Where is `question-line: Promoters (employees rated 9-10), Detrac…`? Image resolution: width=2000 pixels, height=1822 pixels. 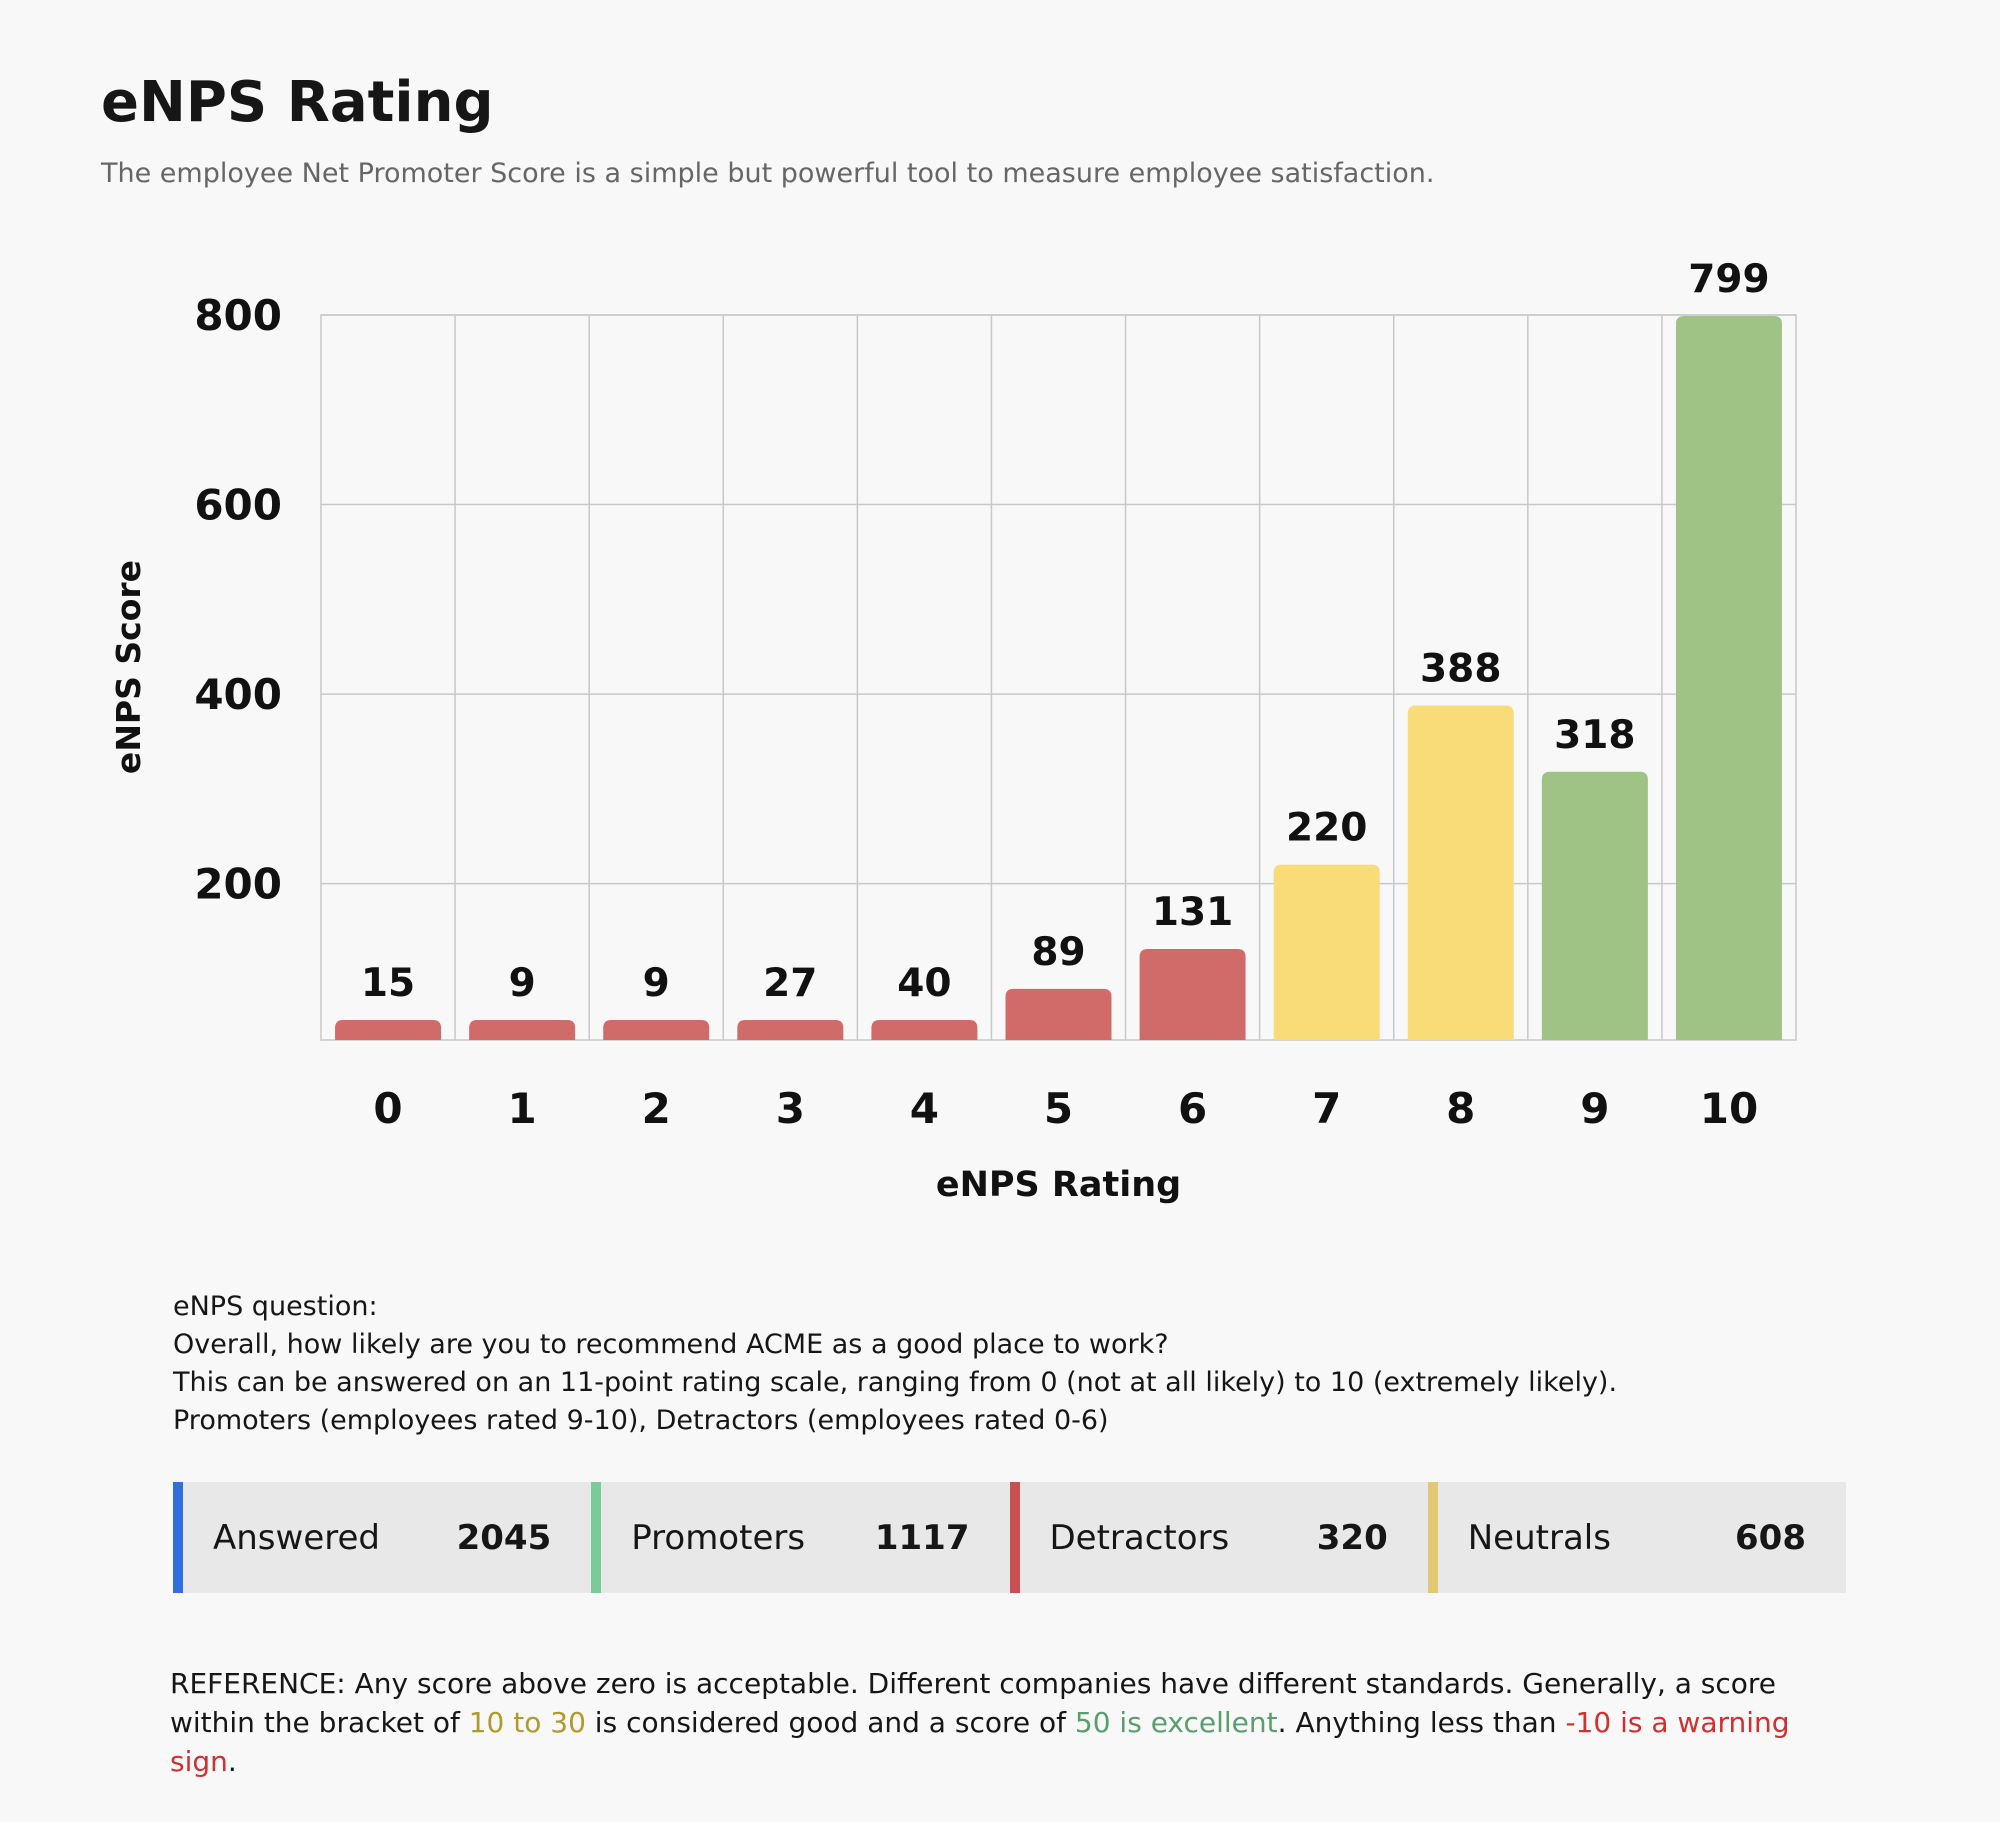 question-line: Promoters (employees rated 9-10), Detrac… is located at coordinates (641, 1420).